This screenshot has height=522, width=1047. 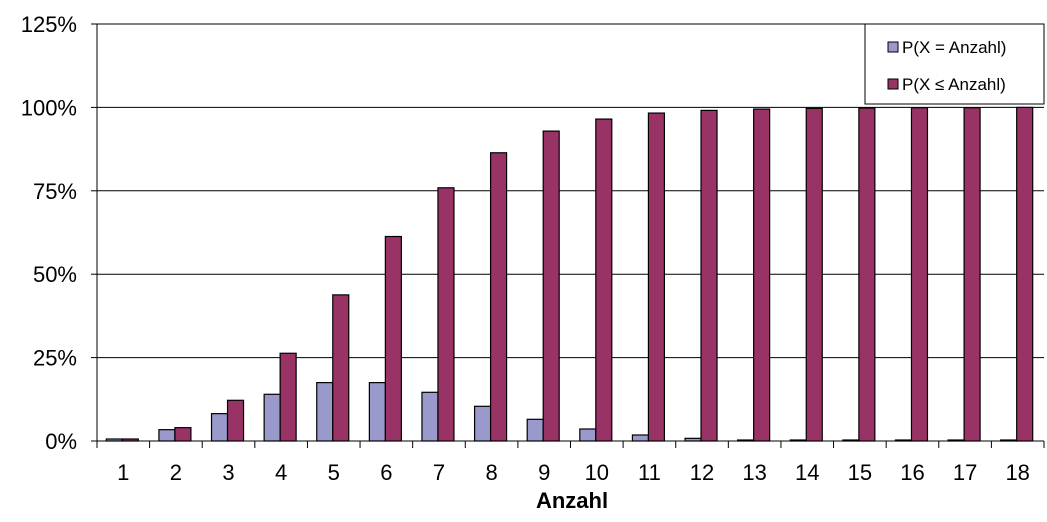 I want to click on y-tick-label: 50%, so click(x=55, y=274).